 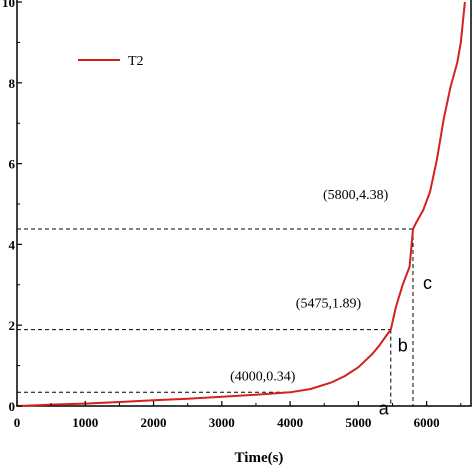 I want to click on x-tick-label: 1000, so click(x=85, y=422).